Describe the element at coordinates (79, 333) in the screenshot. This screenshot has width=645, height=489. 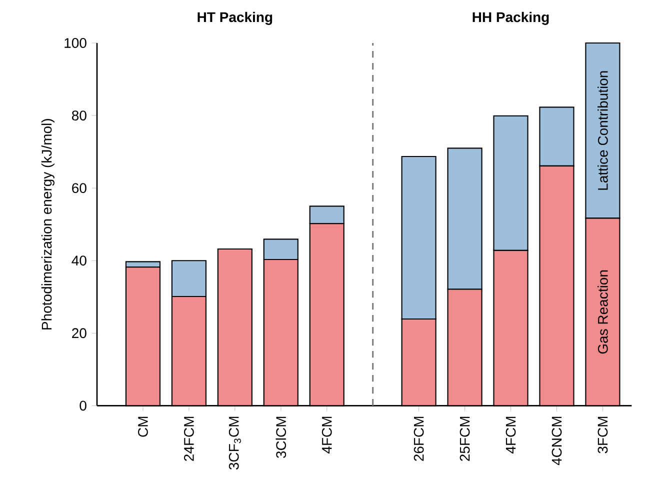
I see `y-tick-label: 20` at that location.